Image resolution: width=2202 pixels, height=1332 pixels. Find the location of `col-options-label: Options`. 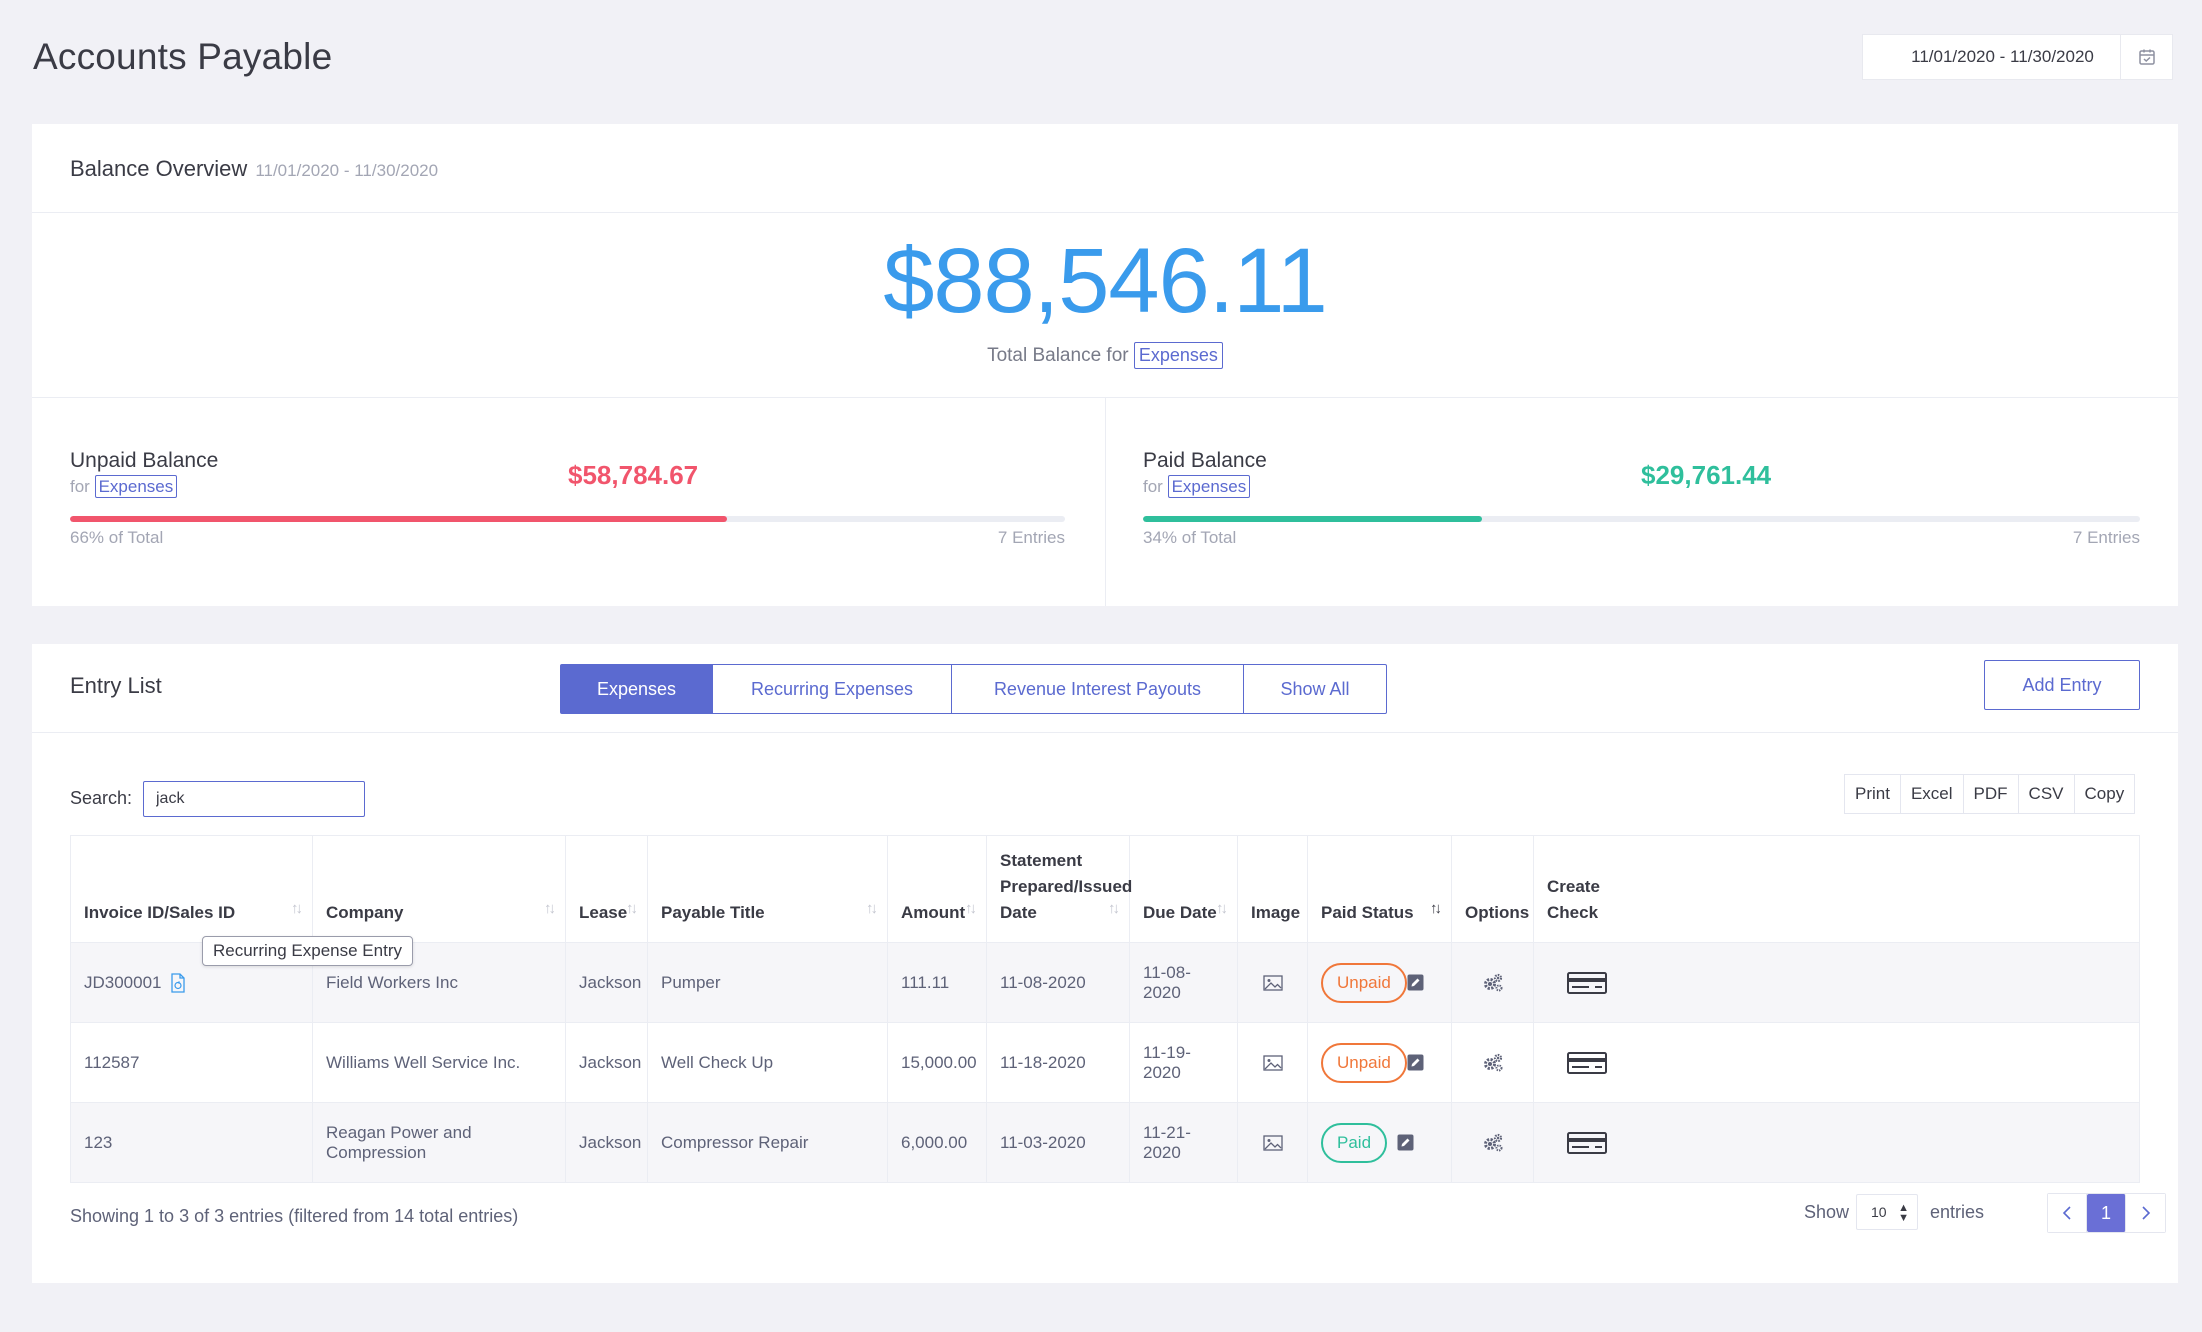

col-options-label: Options is located at coordinates (1497, 912).